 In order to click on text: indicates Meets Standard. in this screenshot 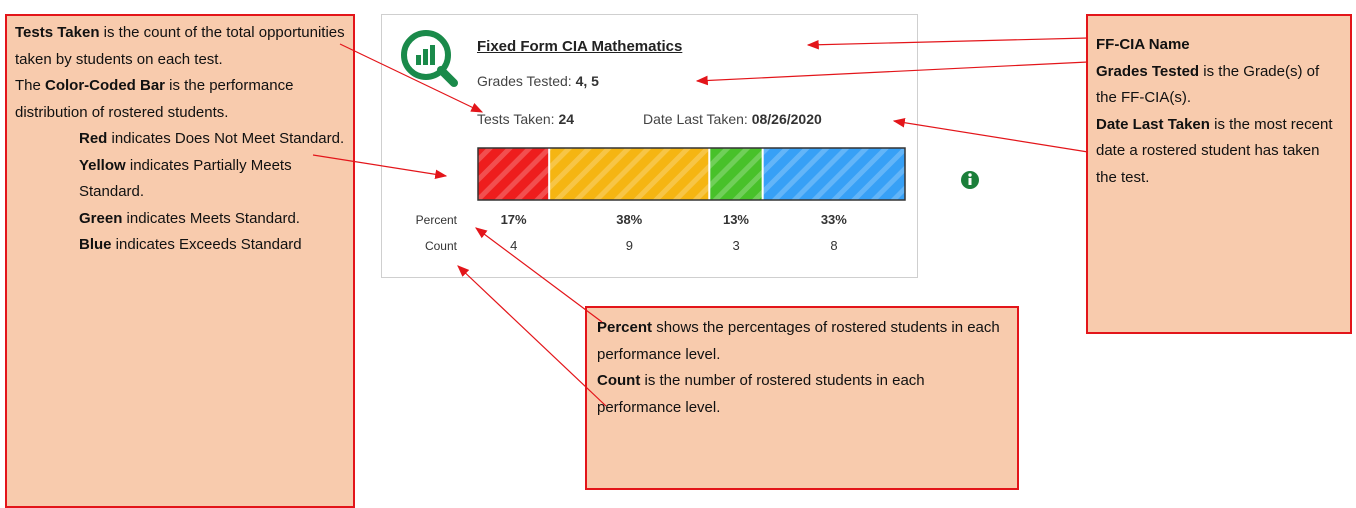, I will do `click(211, 218)`.